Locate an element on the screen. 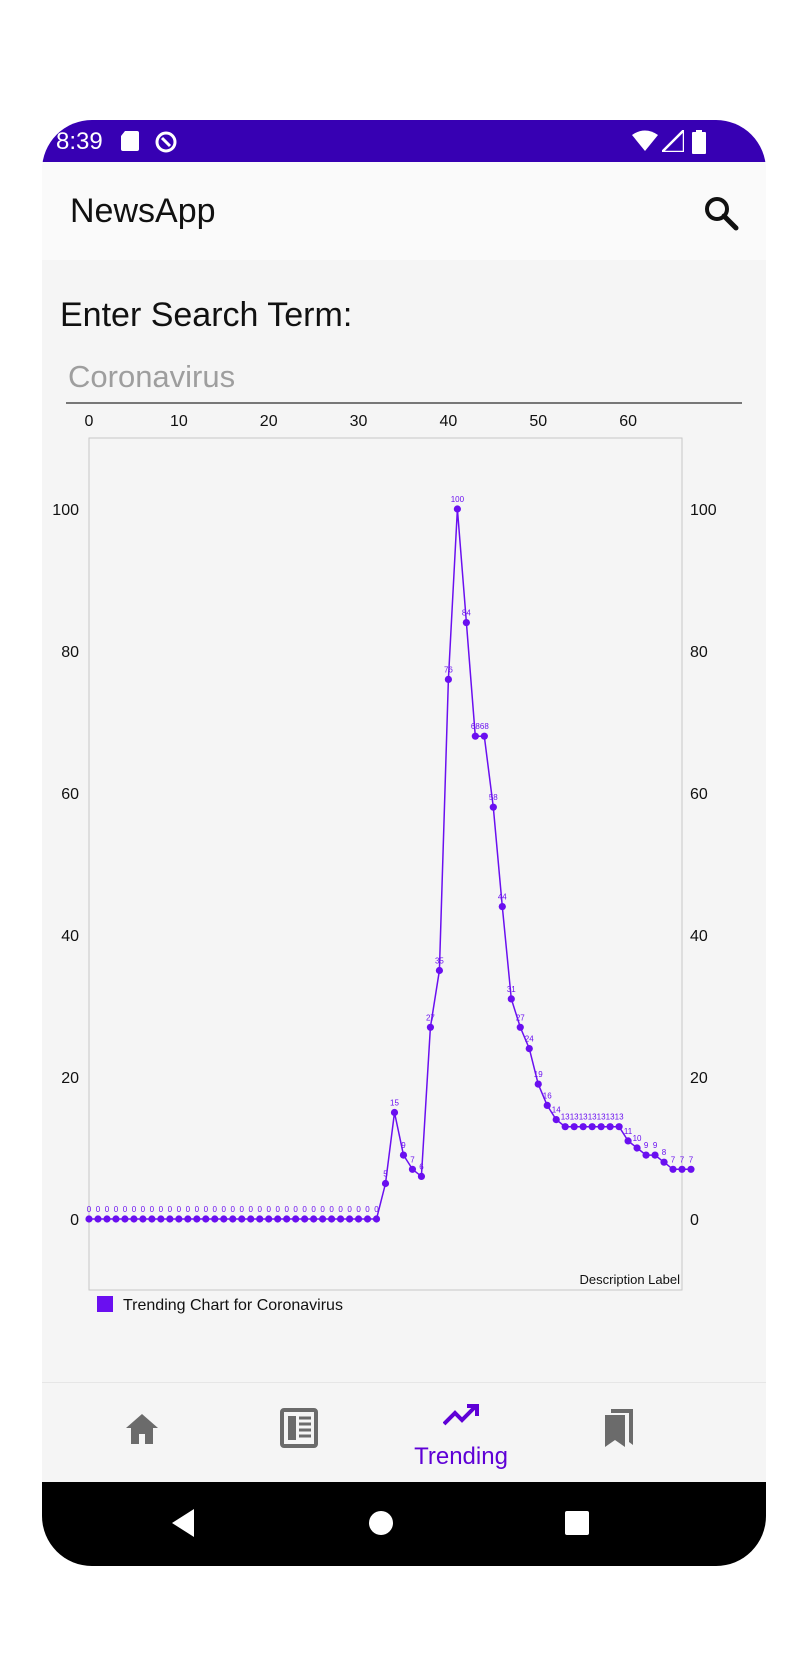 The height and width of the screenshot is (1661, 811). data-label: 58 is located at coordinates (493, 797).